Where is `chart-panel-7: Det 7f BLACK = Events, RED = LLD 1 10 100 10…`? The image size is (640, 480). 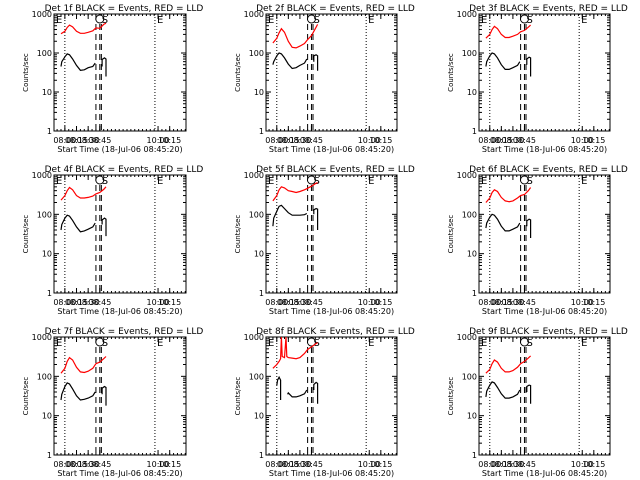
chart-panel-7: Det 7f BLACK = Events, RED = LLD 1 10 100 10… is located at coordinates (112, 402).